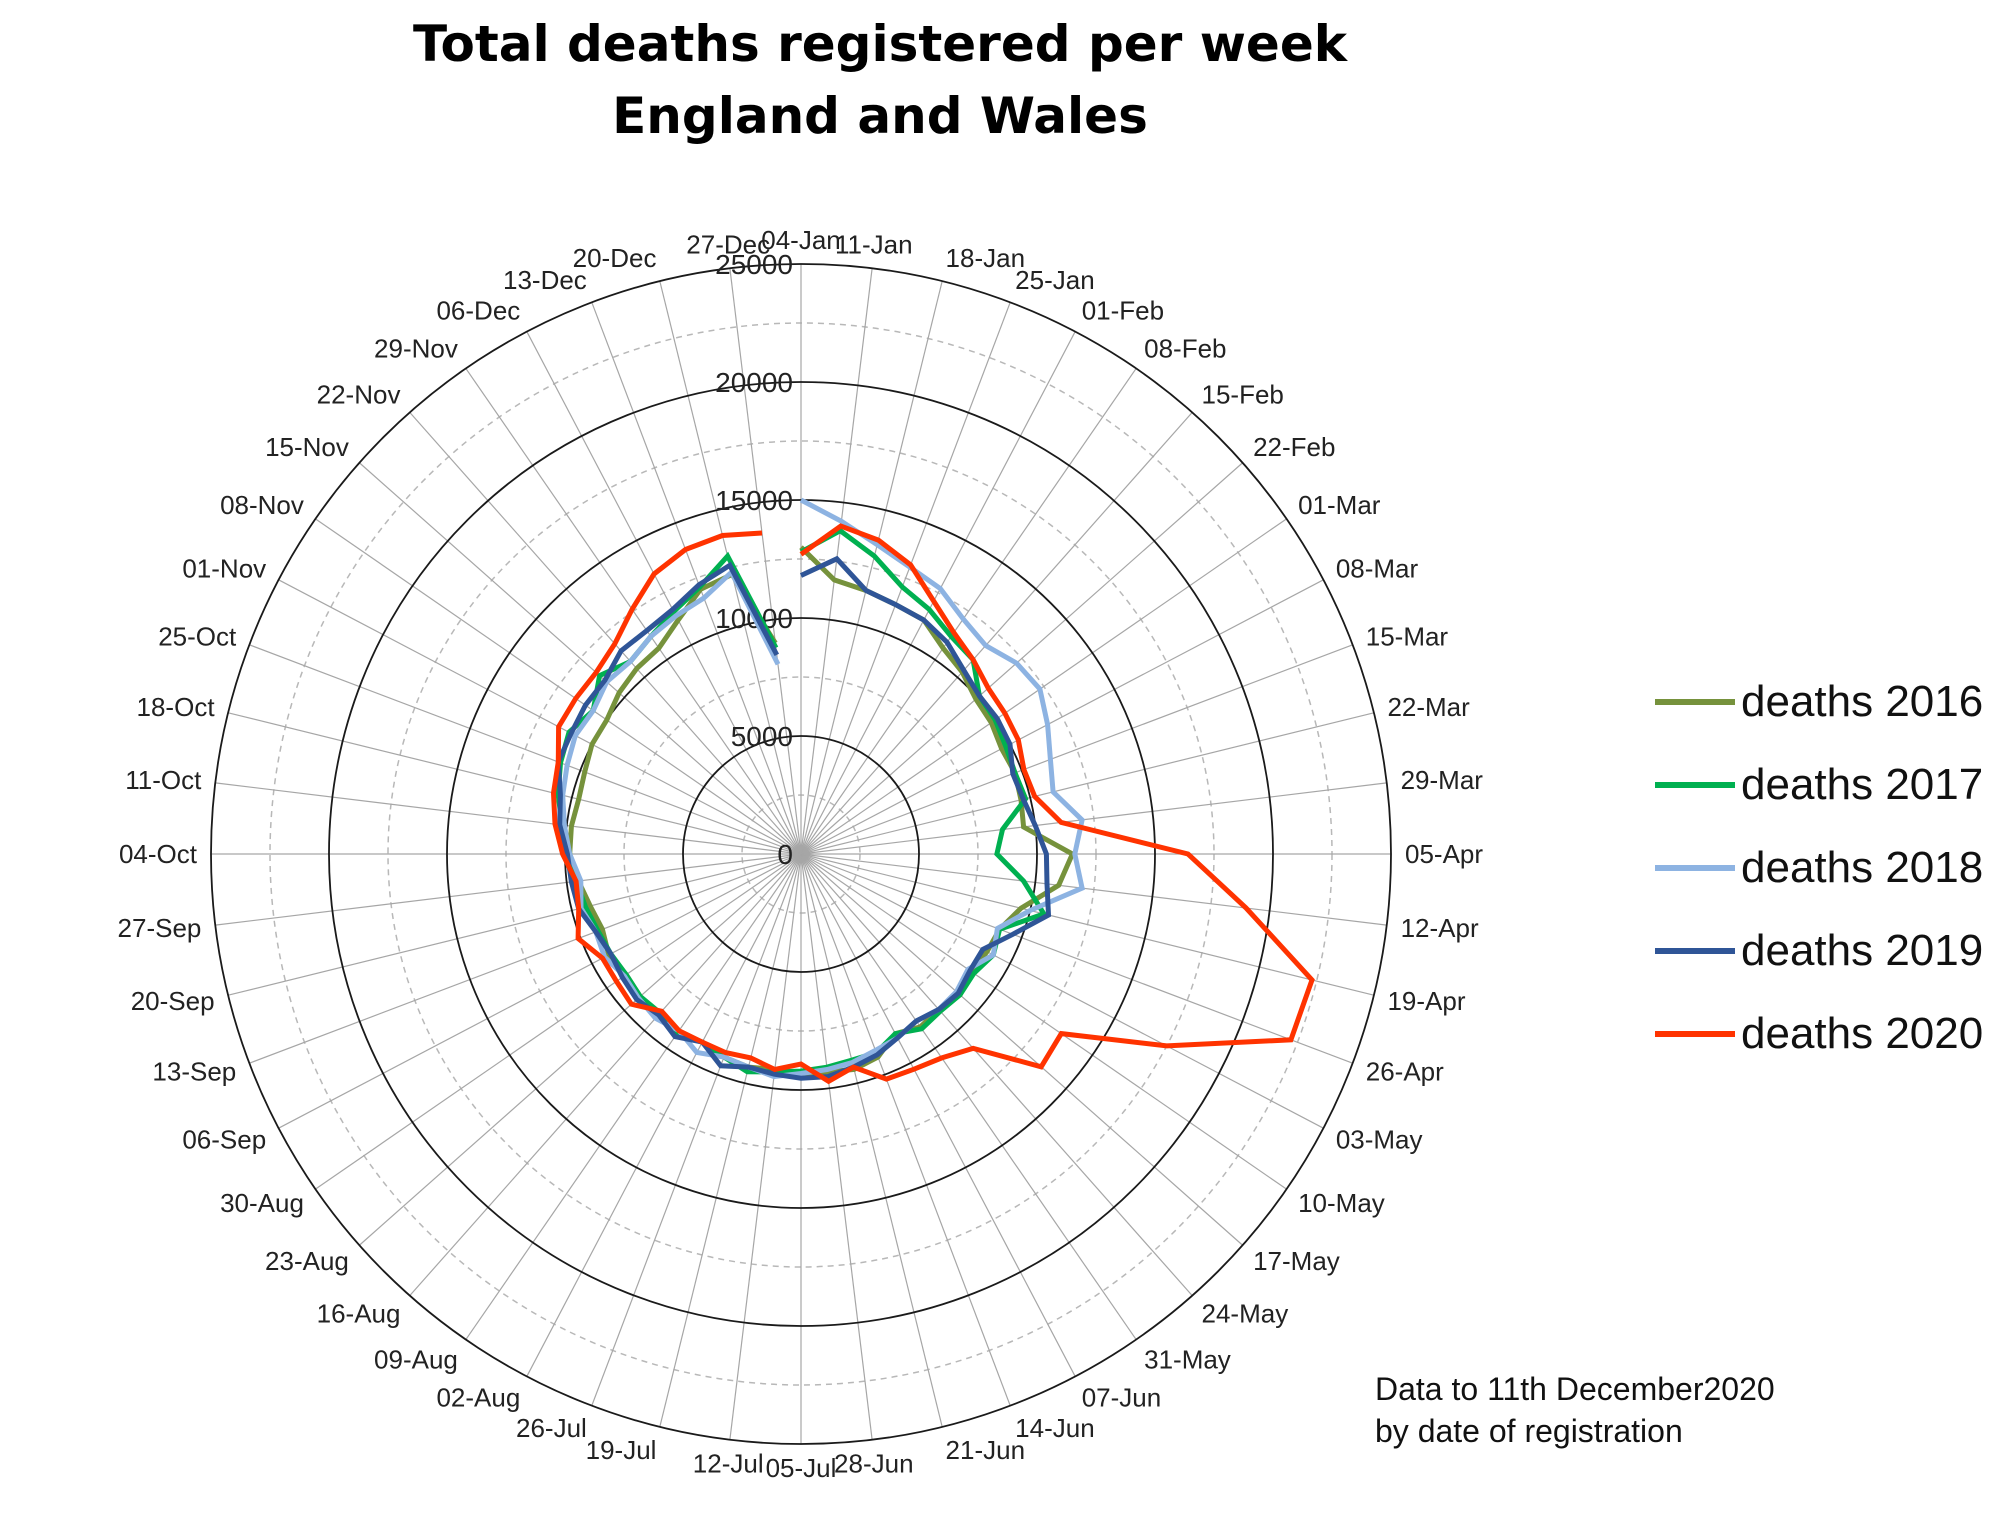 The height and width of the screenshot is (1517, 2000). I want to click on spoke-label: 20-Dec, so click(615, 258).